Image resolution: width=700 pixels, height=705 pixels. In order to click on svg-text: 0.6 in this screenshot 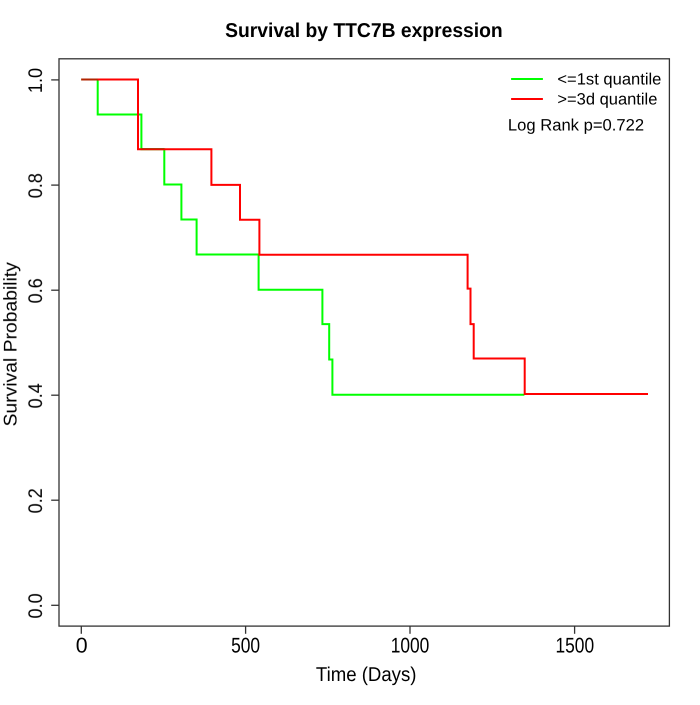, I will do `click(35, 290)`.